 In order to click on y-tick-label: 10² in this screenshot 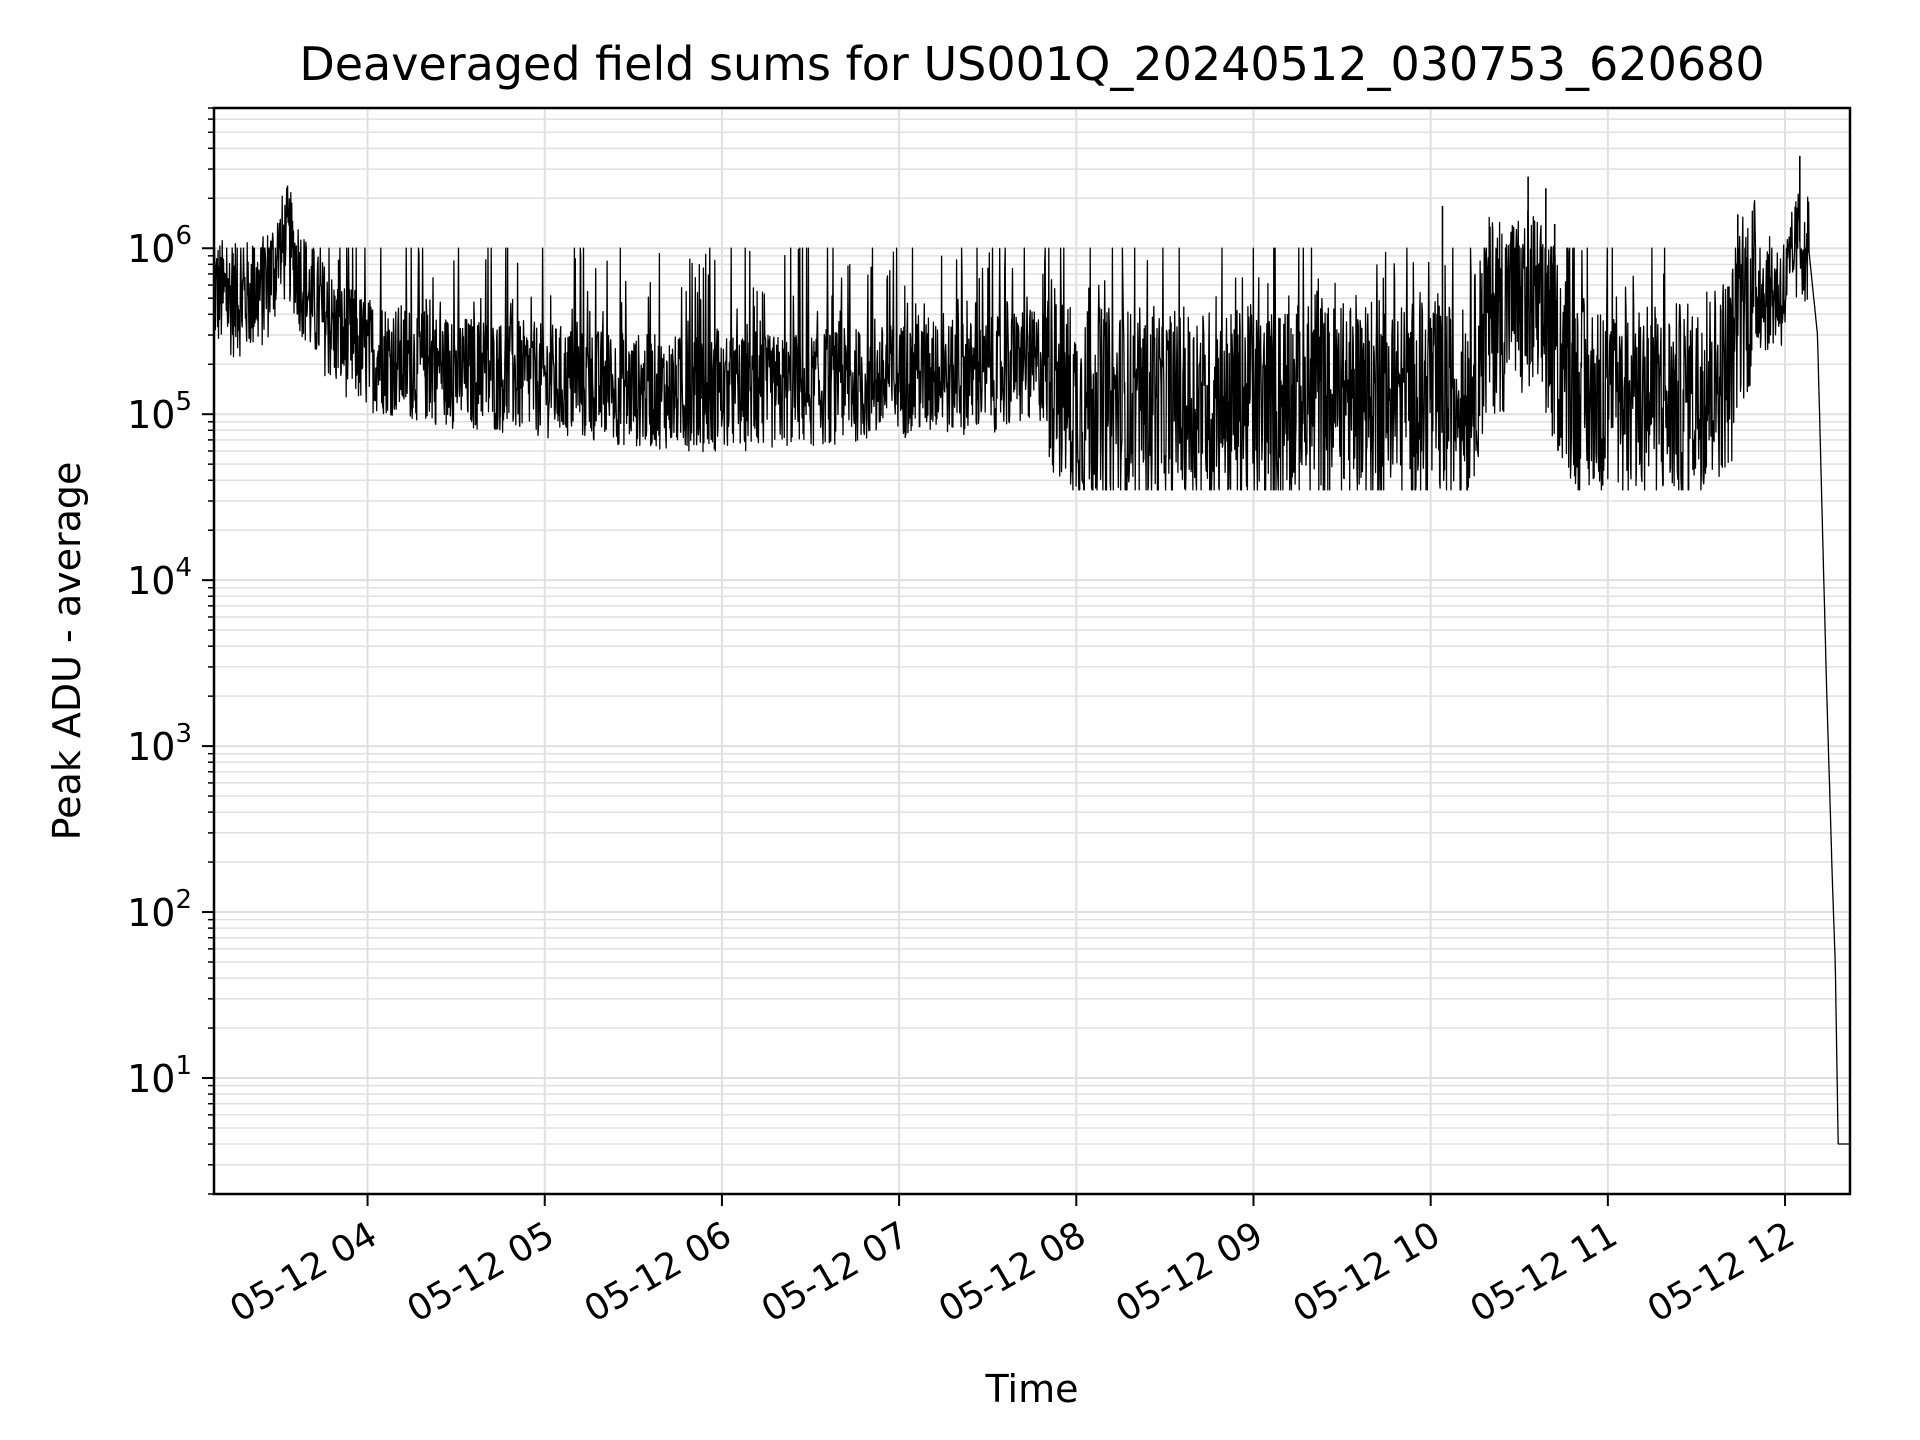, I will do `click(159, 910)`.